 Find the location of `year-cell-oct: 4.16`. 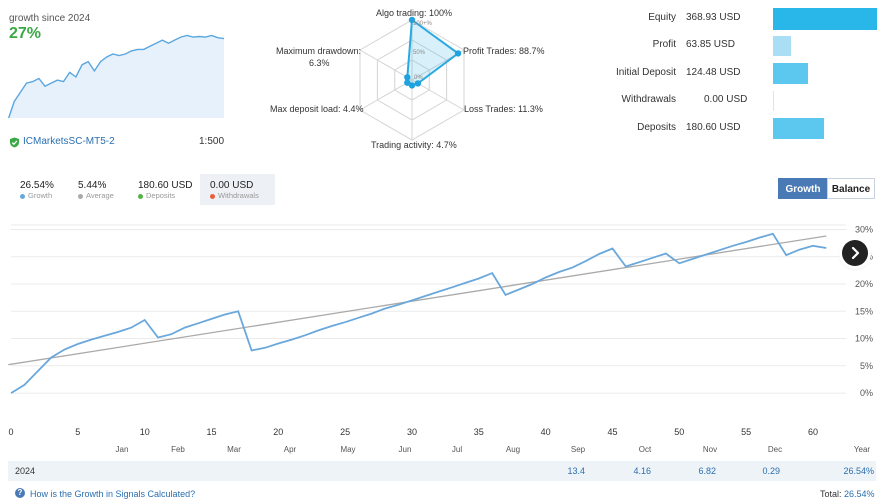

year-cell-oct: 4.16 is located at coordinates (642, 471).